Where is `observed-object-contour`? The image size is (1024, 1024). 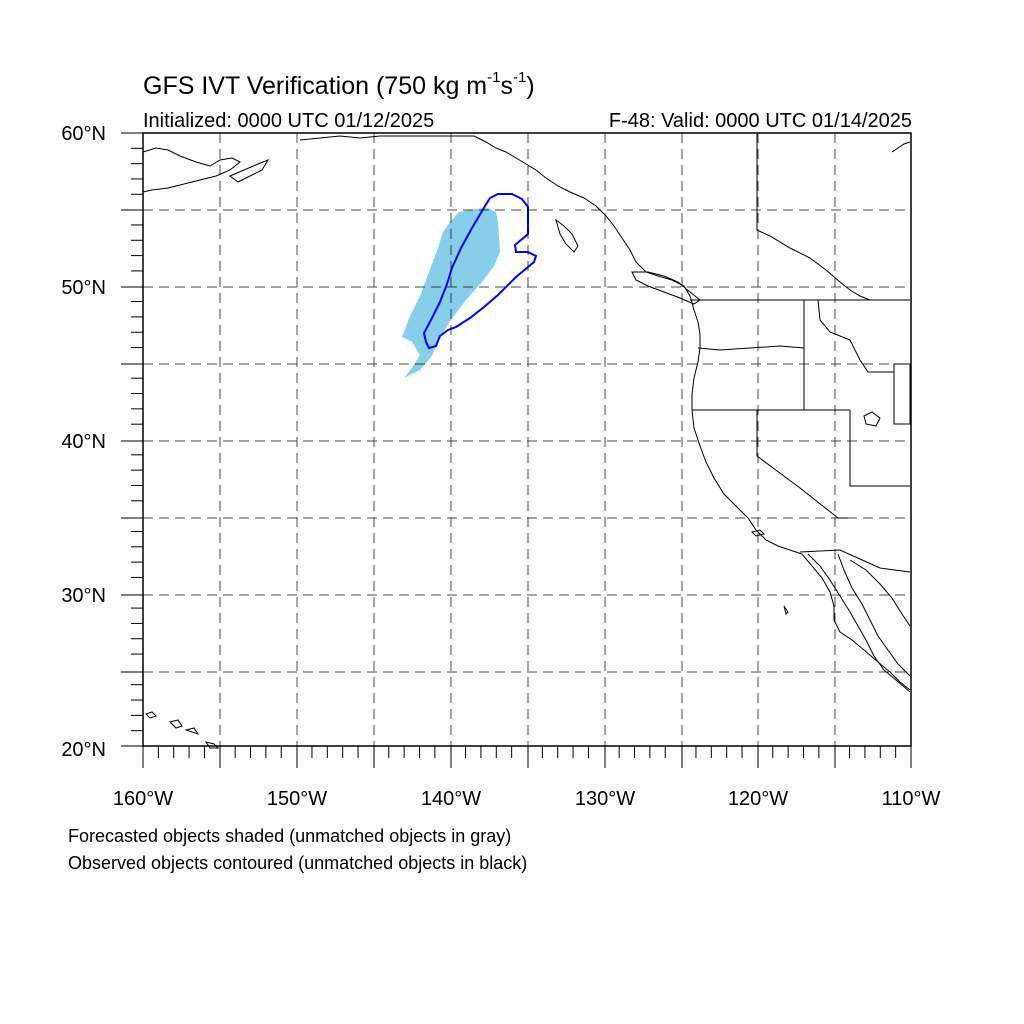
observed-object-contour is located at coordinates (480, 271).